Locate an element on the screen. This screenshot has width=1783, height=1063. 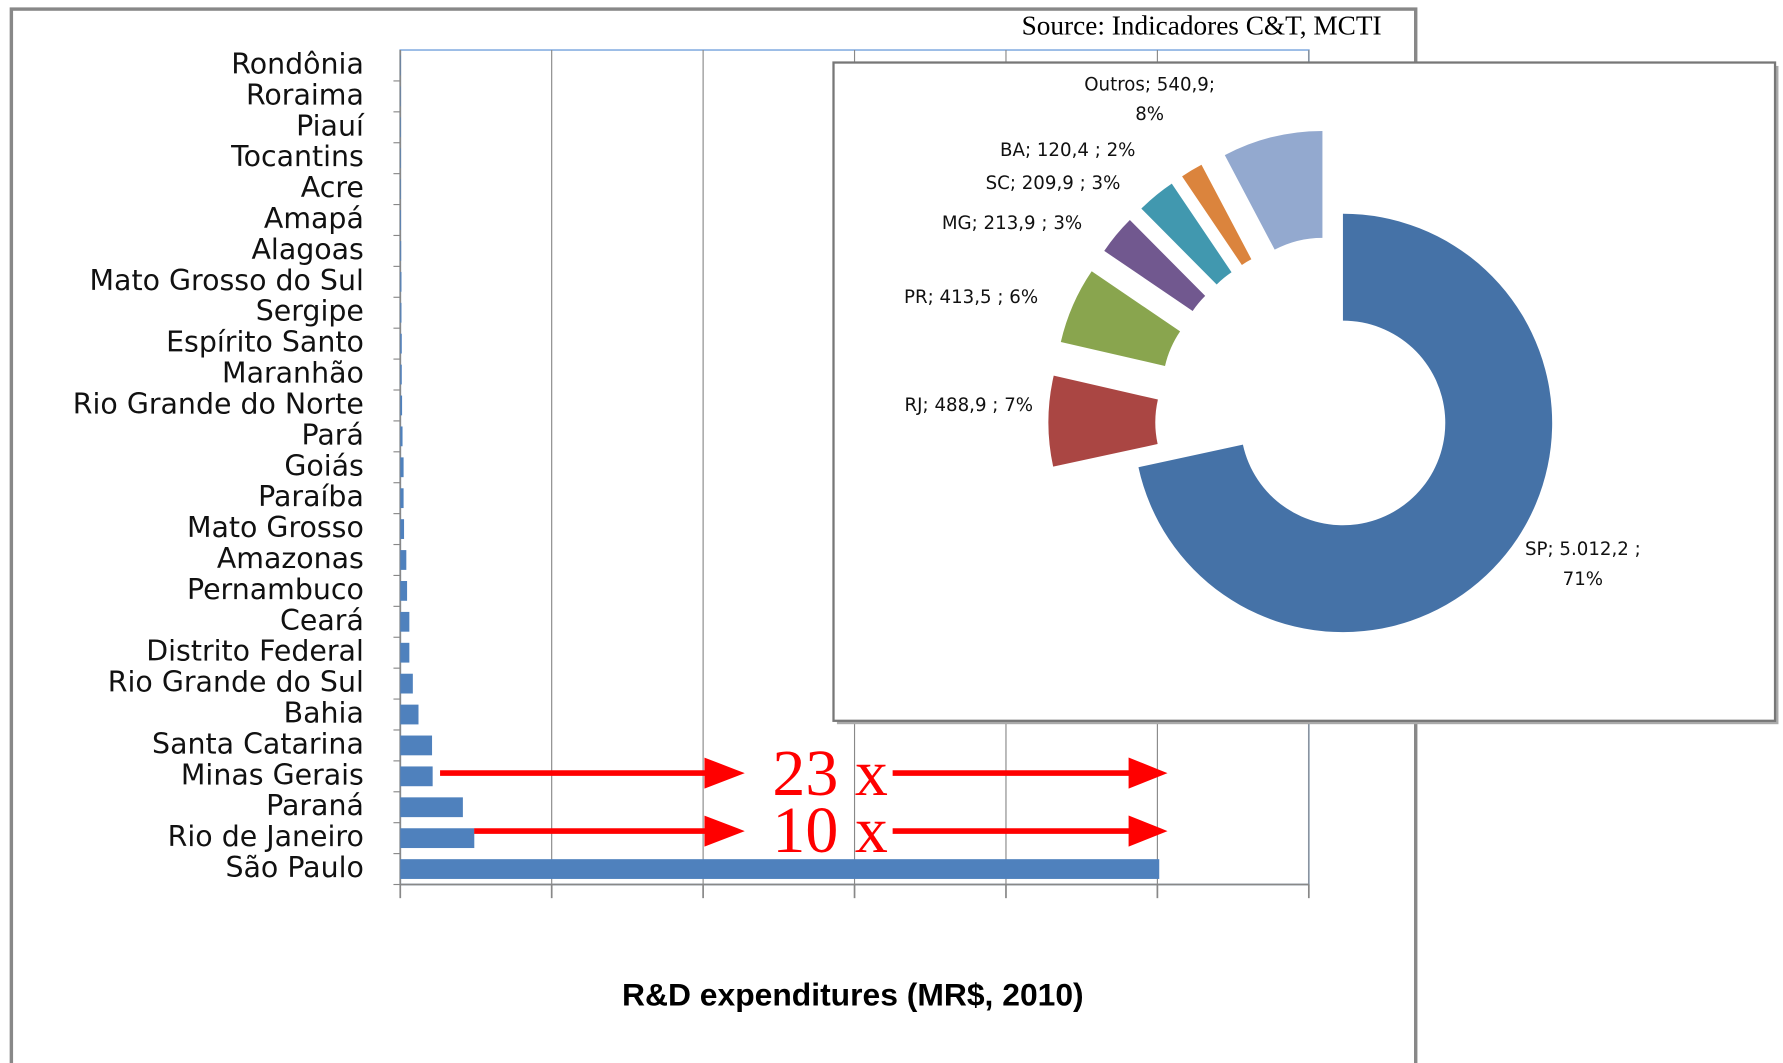
y-tick-label: Distrito Federal is located at coordinates (255, 651).